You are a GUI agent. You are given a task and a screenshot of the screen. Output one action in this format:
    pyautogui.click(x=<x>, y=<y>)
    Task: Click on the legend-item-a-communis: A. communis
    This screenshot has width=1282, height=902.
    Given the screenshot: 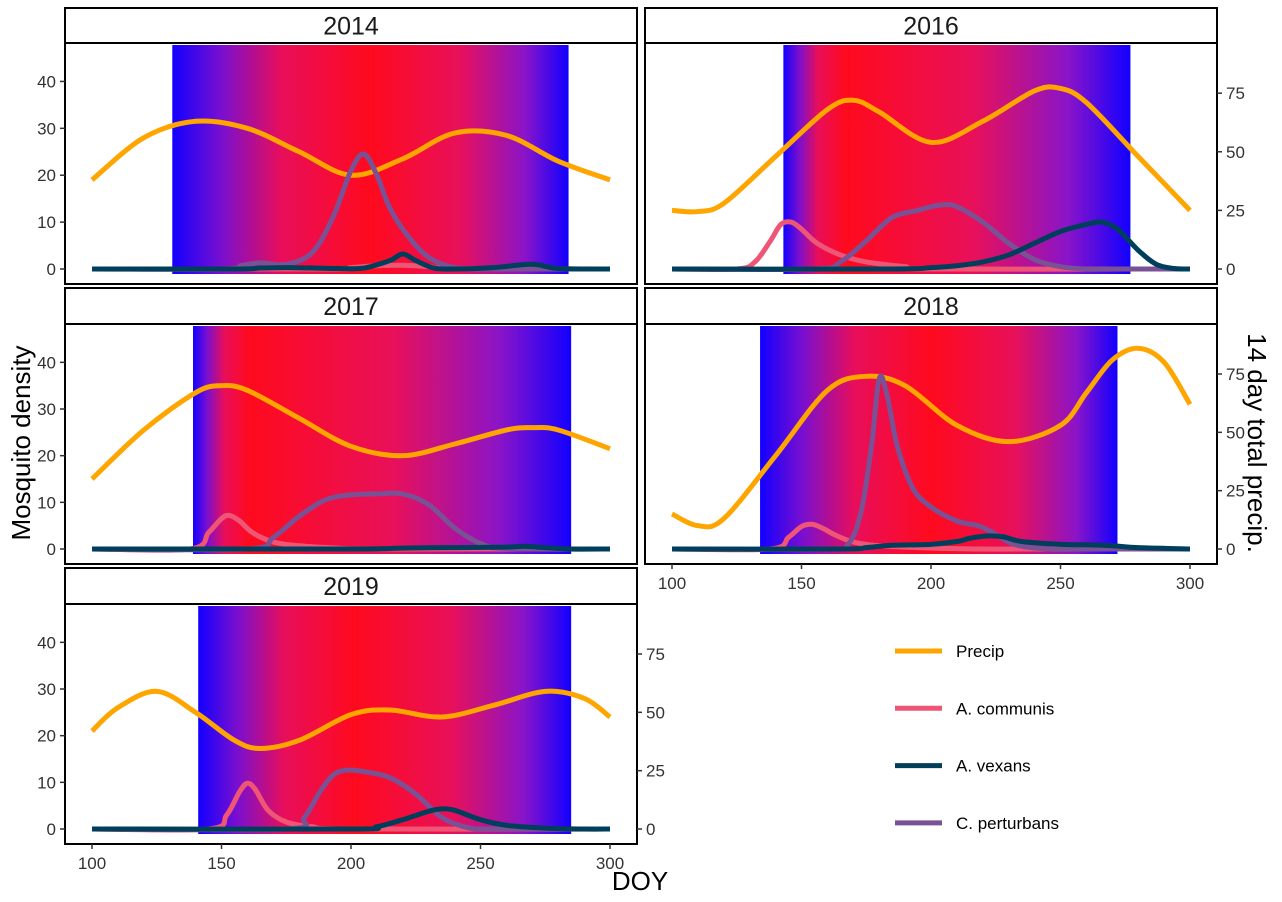 What is the action you would take?
    pyautogui.click(x=974, y=708)
    